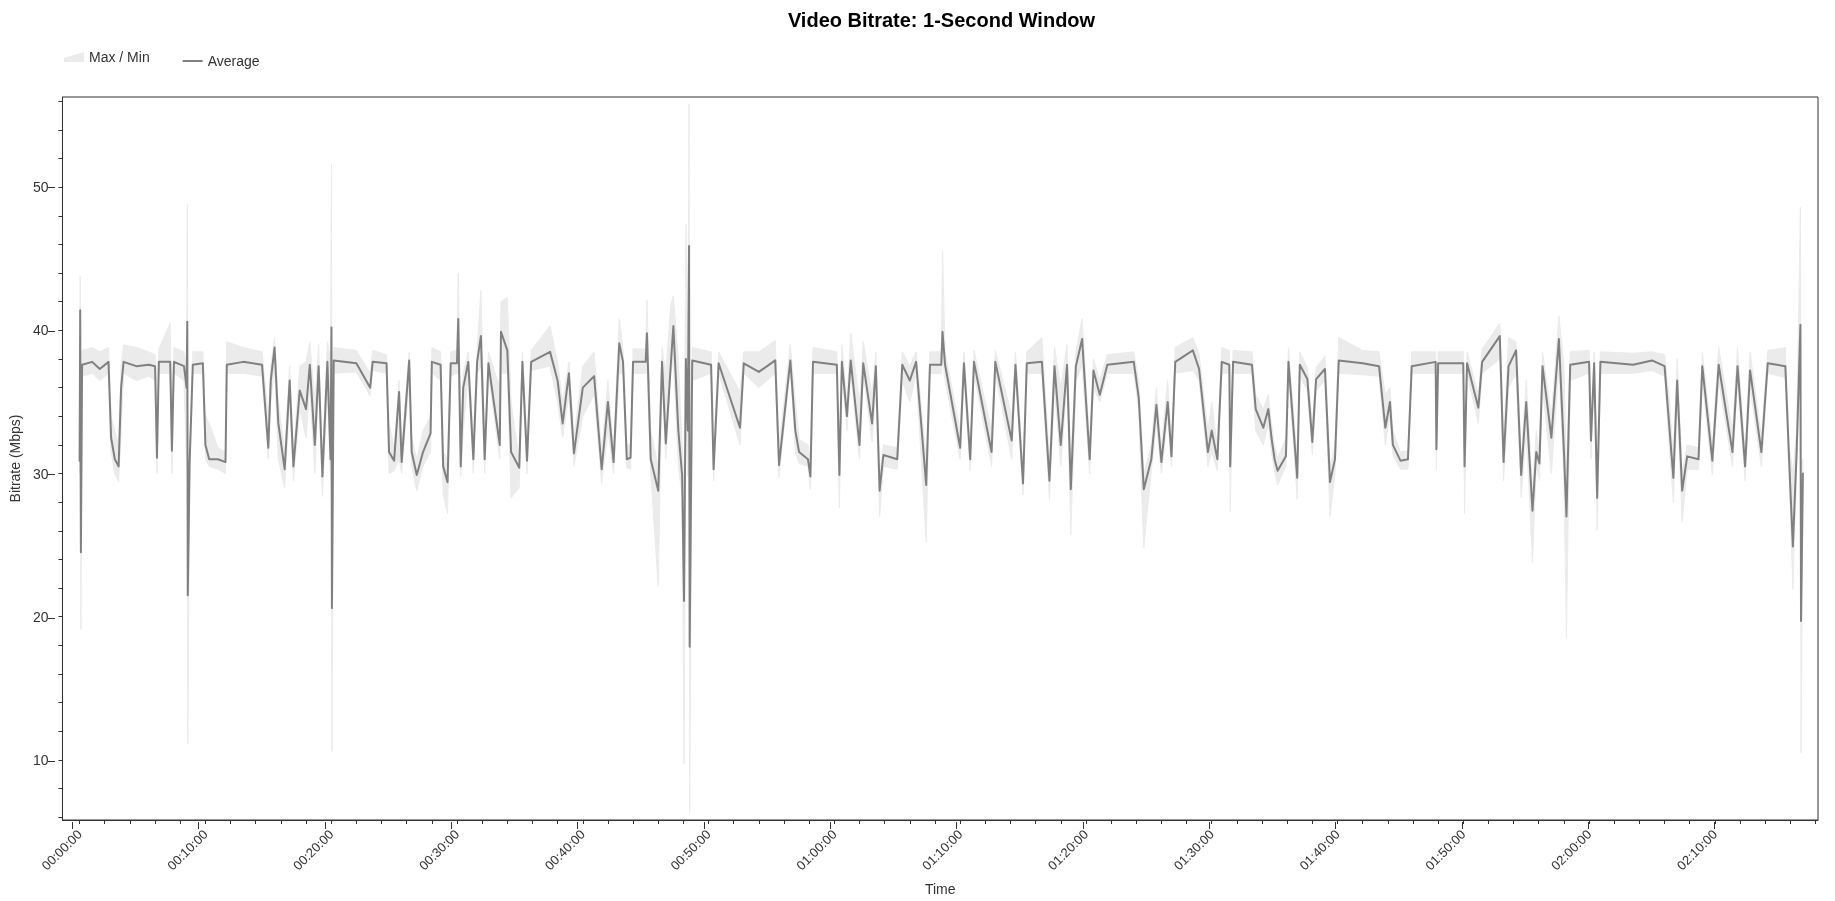 Image resolution: width=1835 pixels, height=901 pixels. I want to click on y-axis-title: Bitrate (Mbps), so click(15, 458).